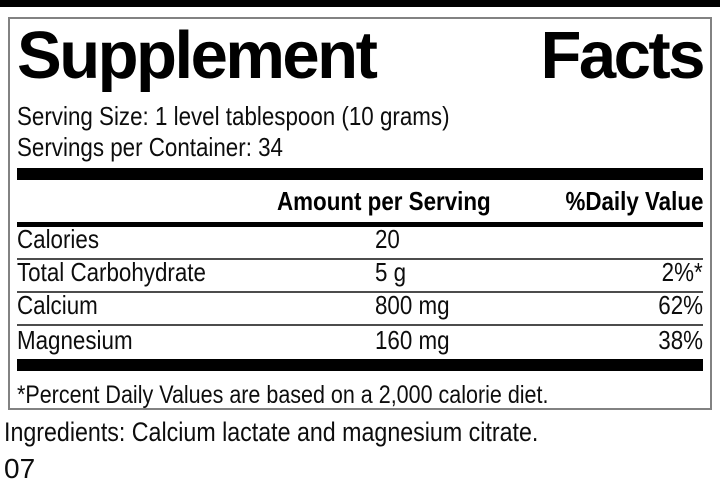 The image size is (720, 493). What do you see at coordinates (680, 305) in the screenshot?
I see `row-daily-value: 62%` at bounding box center [680, 305].